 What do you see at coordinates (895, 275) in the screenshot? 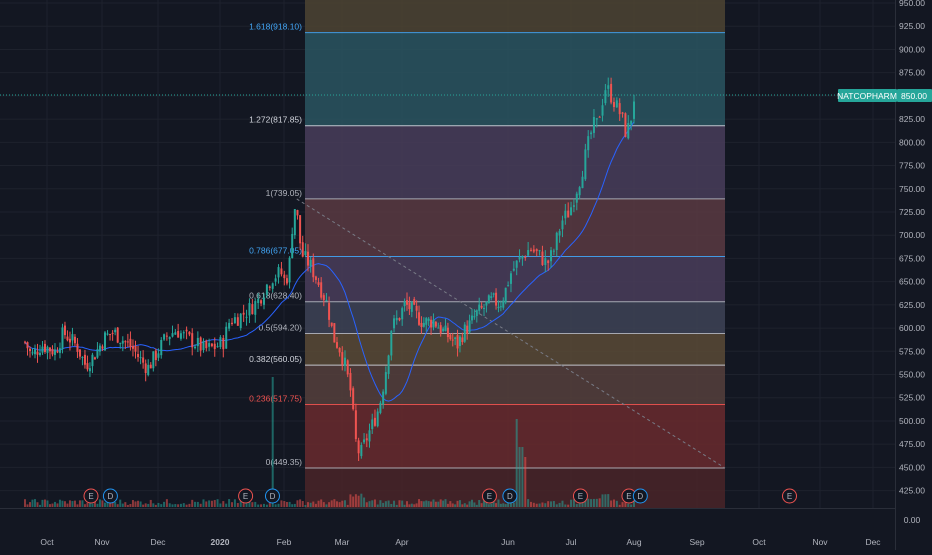
I see `price-axis-border` at bounding box center [895, 275].